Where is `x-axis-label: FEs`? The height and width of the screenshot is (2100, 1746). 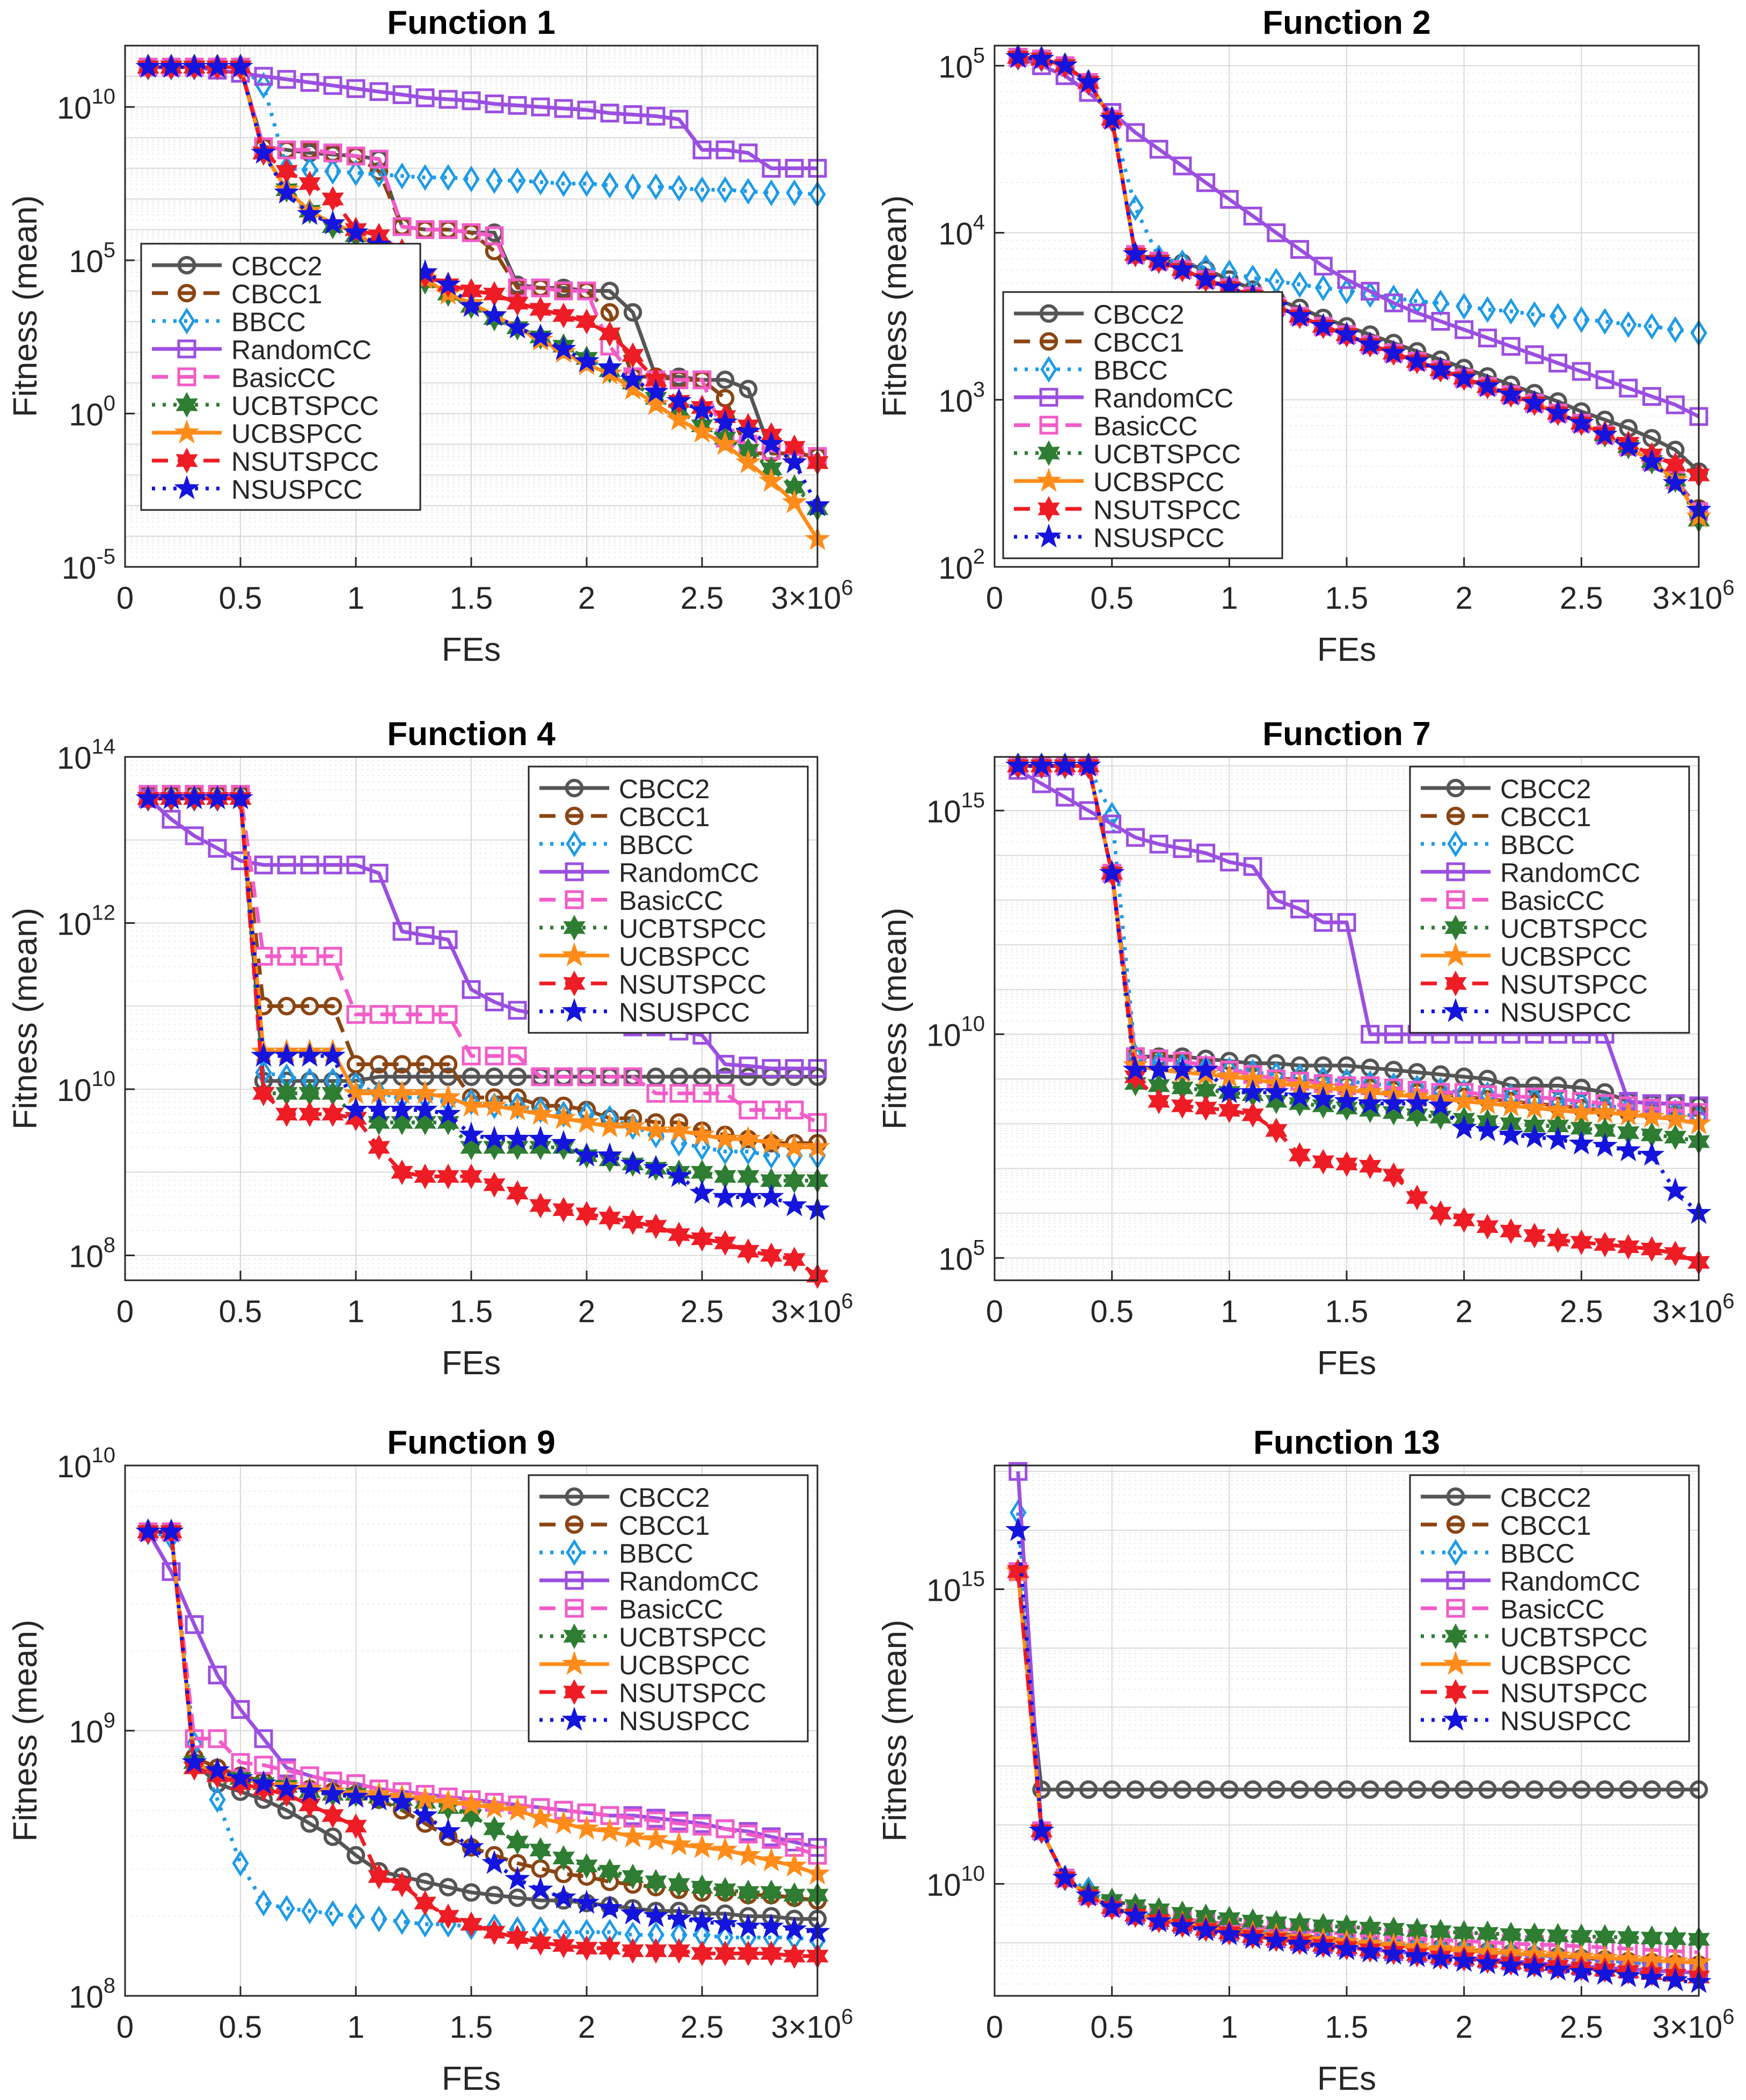
x-axis-label: FEs is located at coordinates (472, 649).